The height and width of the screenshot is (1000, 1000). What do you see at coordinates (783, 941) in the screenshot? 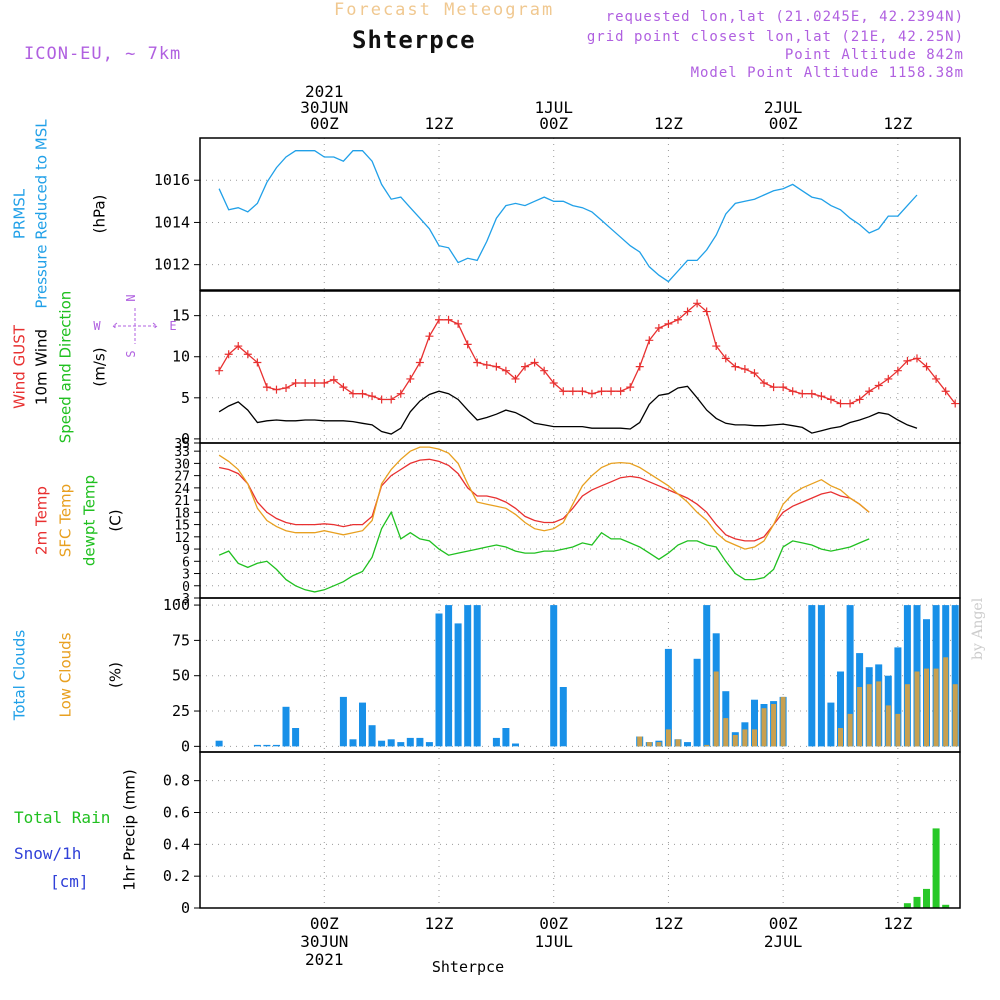
I see `bottom-time-label: 2JUL` at bounding box center [783, 941].